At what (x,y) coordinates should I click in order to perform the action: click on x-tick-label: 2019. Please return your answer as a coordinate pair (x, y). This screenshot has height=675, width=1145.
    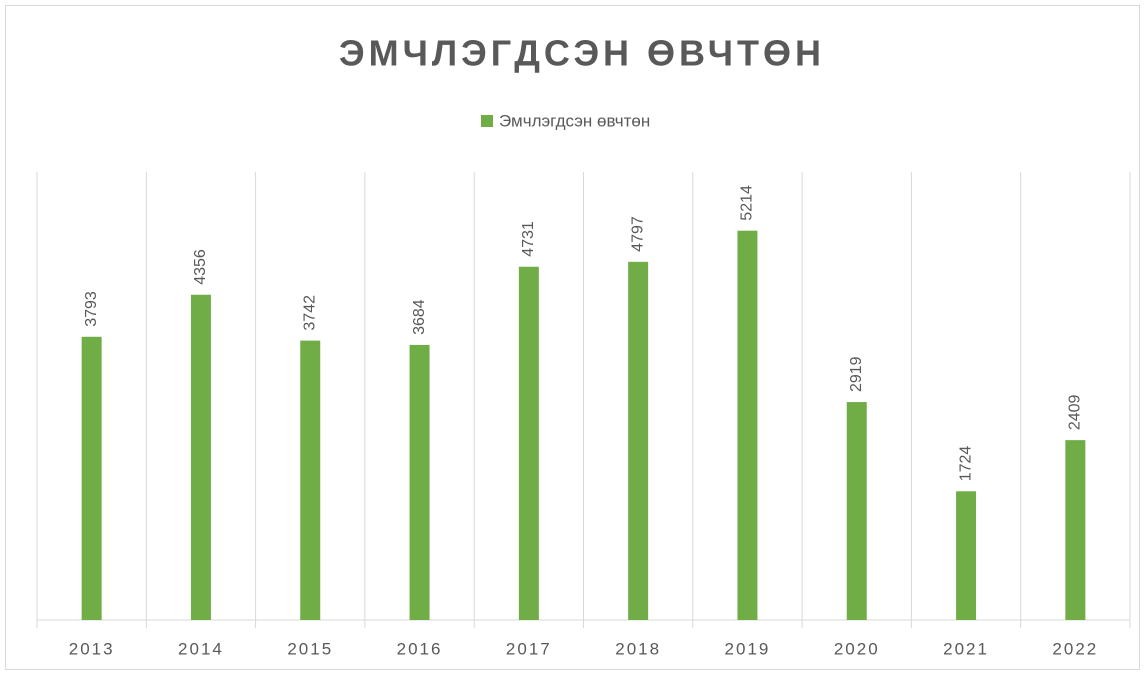
    Looking at the image, I should click on (748, 648).